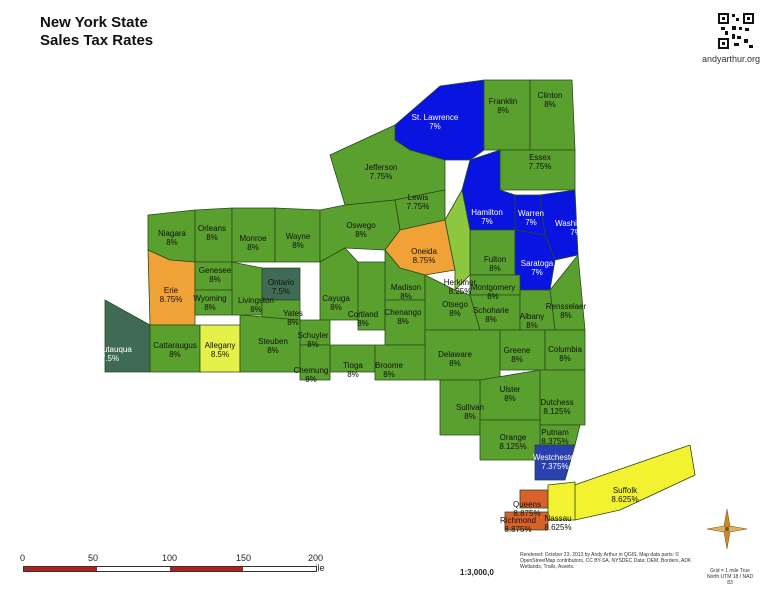 The height and width of the screenshot is (593, 768). What do you see at coordinates (273, 341) in the screenshot?
I see `county-name: Steuben` at bounding box center [273, 341].